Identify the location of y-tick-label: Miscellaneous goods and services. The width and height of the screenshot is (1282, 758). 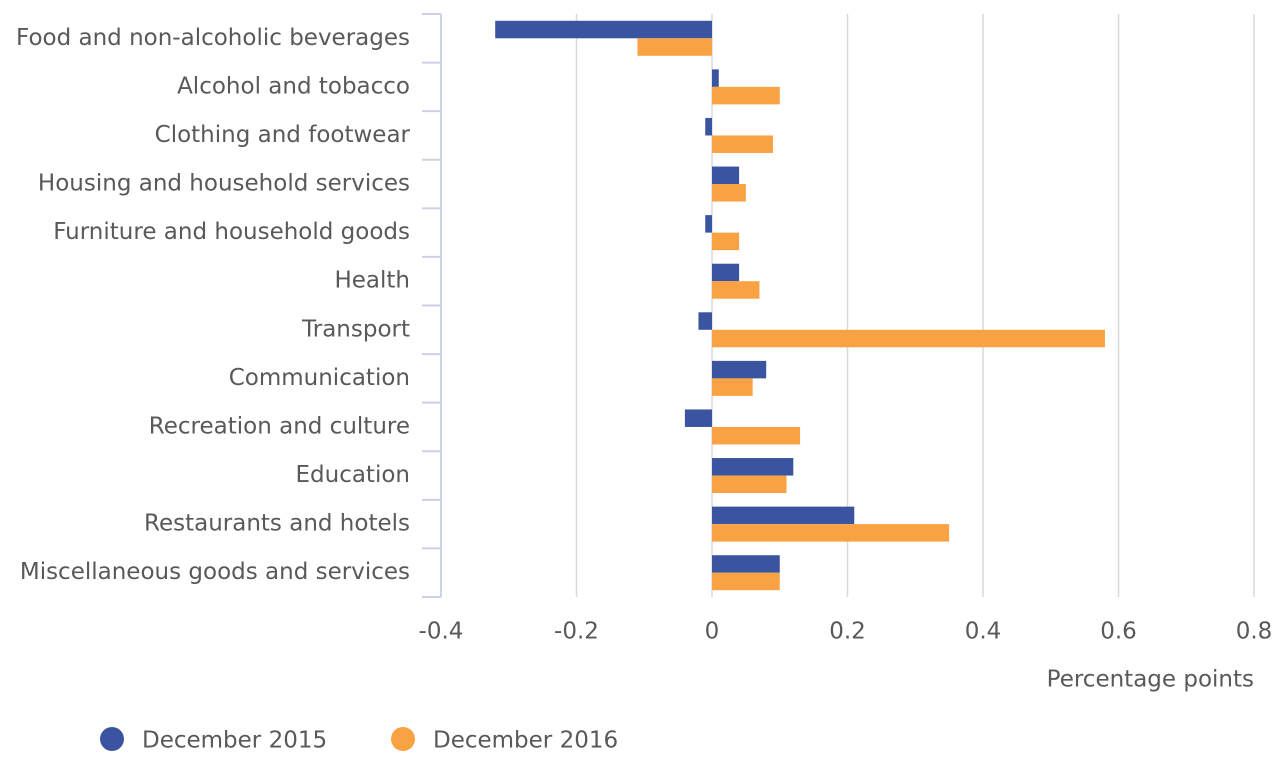
(215, 572).